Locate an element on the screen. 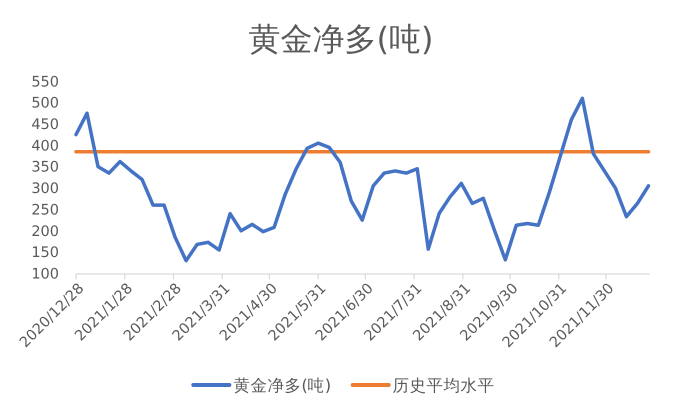 This screenshot has width=685, height=400. y-tick-label: 400 is located at coordinates (45, 146).